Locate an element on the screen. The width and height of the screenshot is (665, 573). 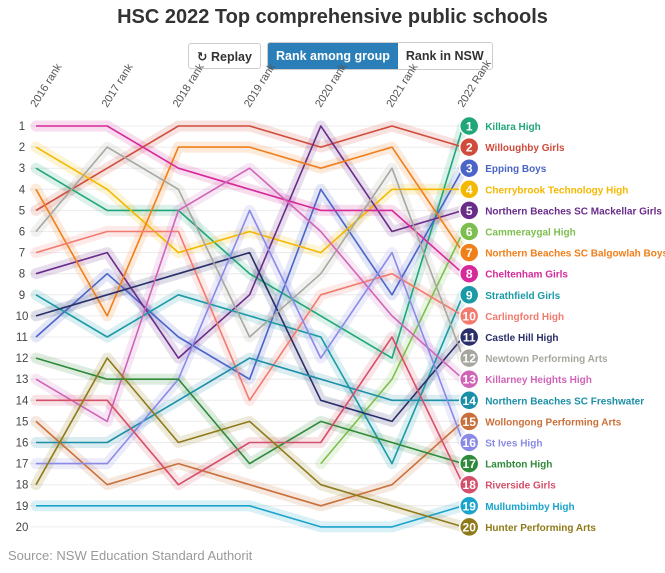
end-label: 7 Northern Beaches SC Balgowlah Boys is located at coordinates (561, 252).